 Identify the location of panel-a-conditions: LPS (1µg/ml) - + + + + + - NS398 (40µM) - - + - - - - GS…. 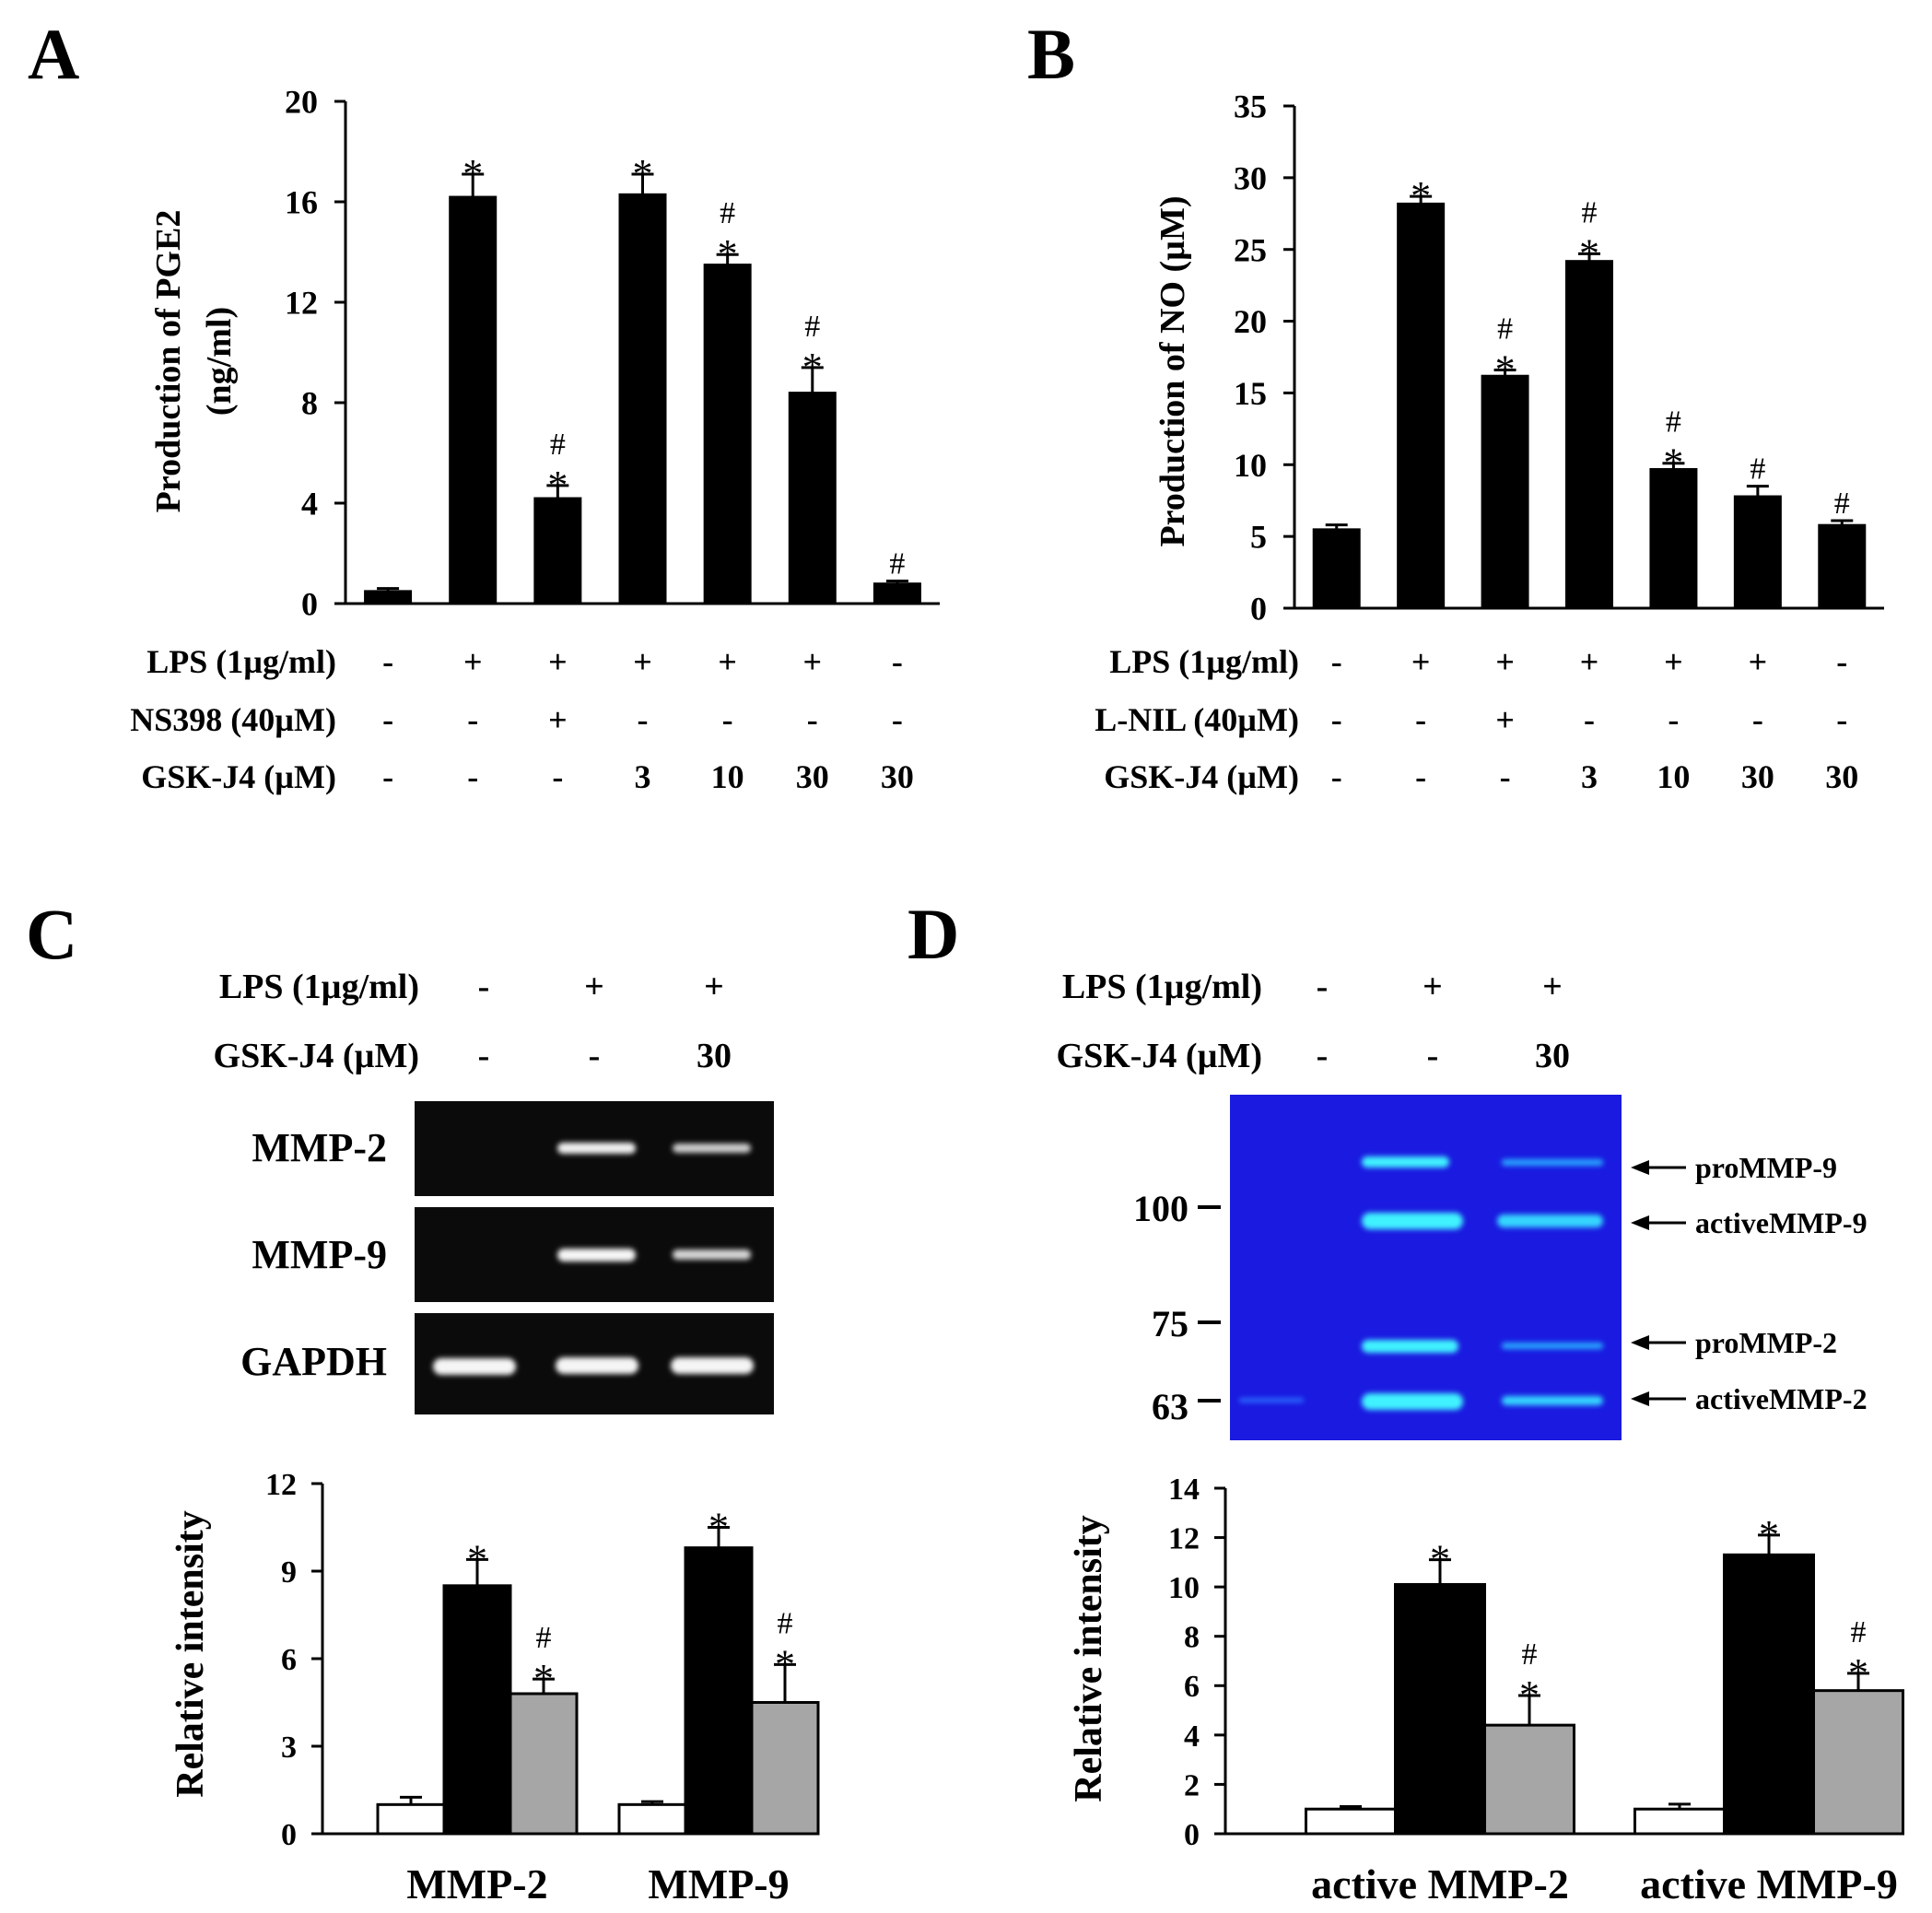
(522, 719).